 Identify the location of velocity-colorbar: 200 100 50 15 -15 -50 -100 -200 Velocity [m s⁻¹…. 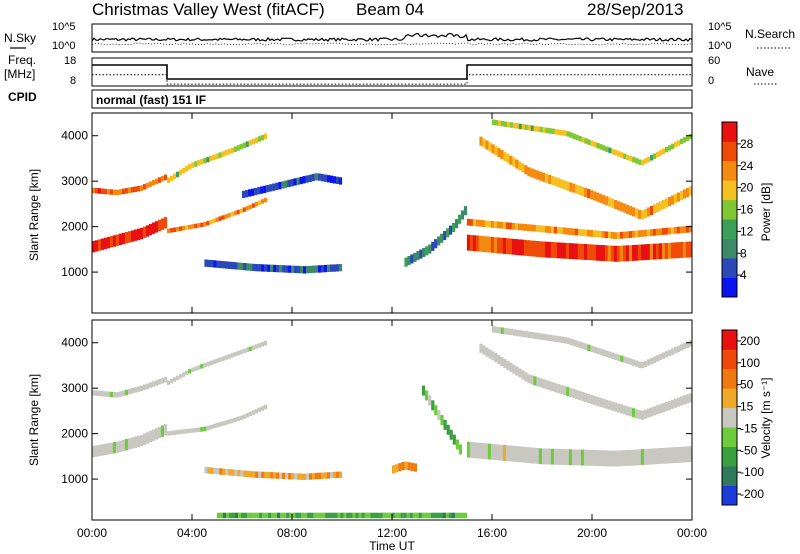
(747, 417).